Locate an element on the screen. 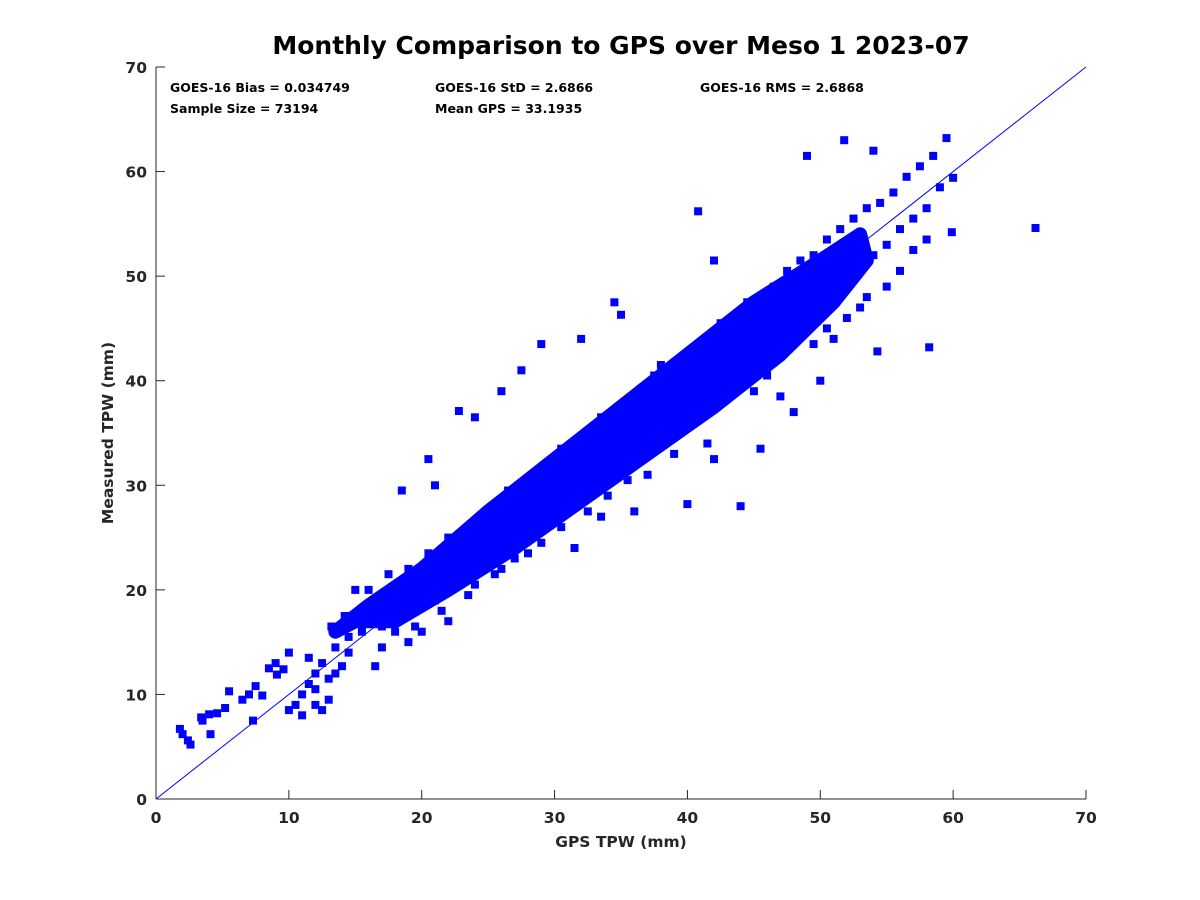 The image size is (1200, 900). x-tick-label-50: 50 is located at coordinates (820, 818).